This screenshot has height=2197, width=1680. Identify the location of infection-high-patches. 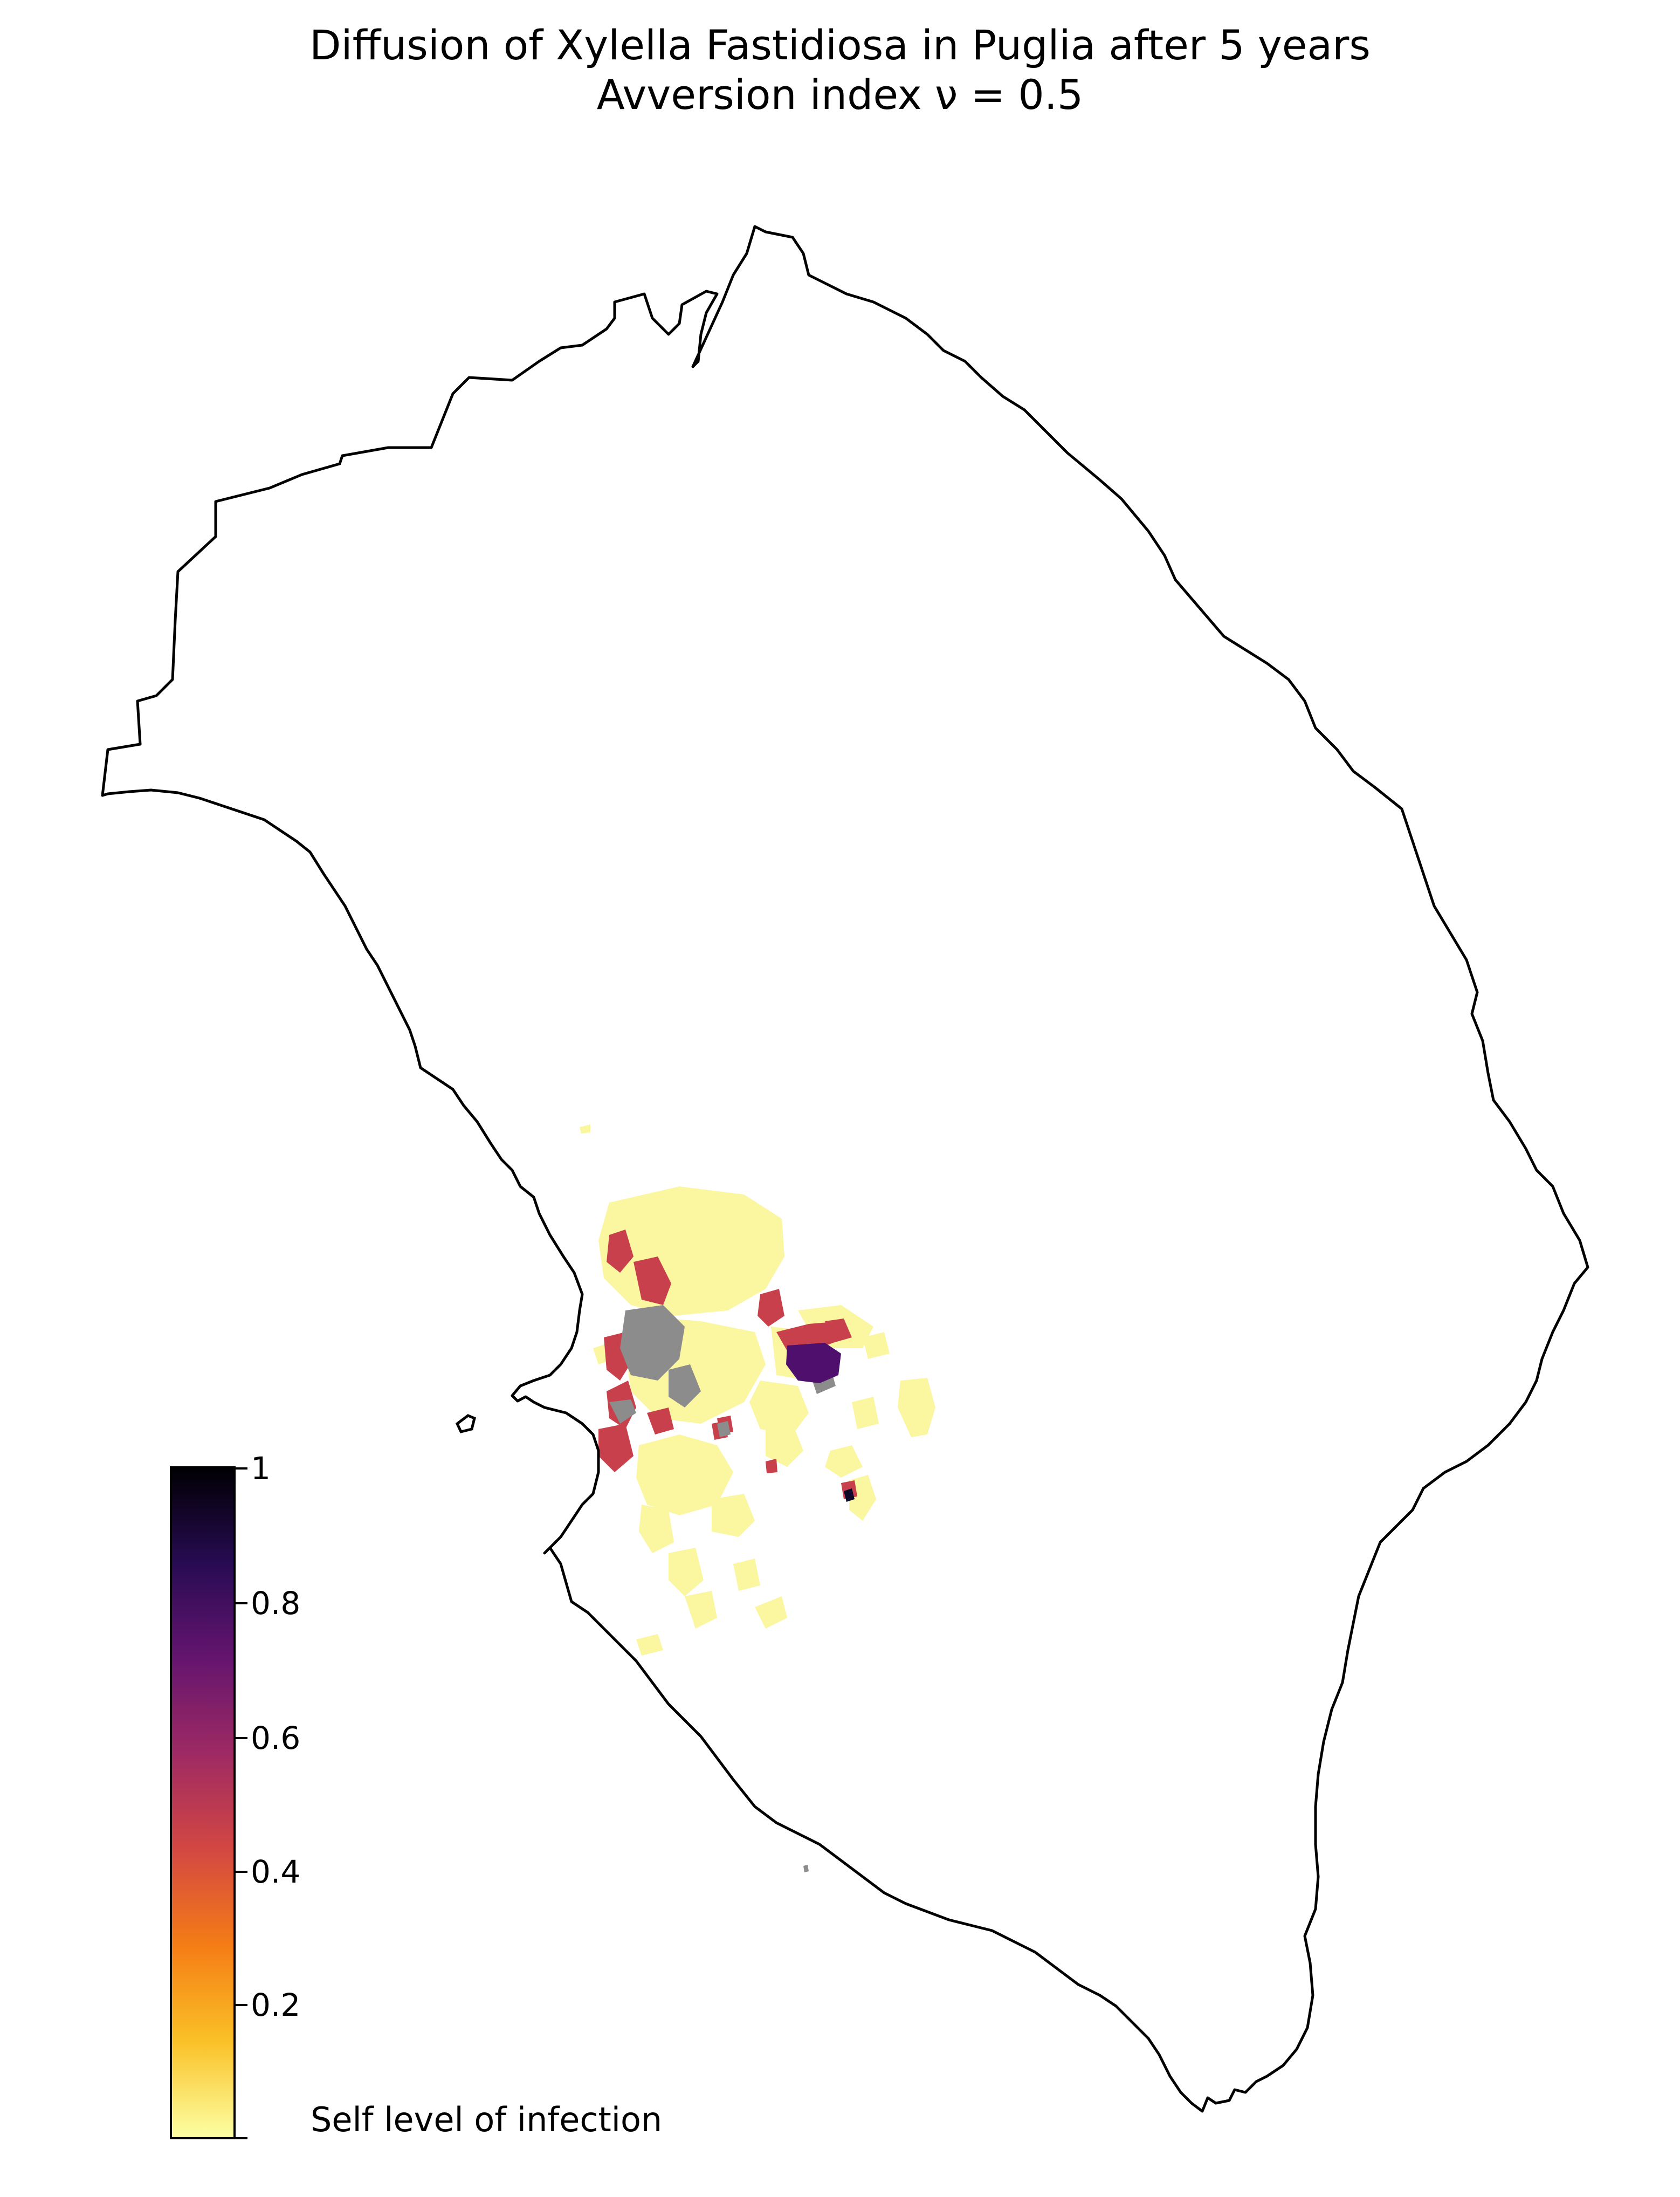
(813, 1363).